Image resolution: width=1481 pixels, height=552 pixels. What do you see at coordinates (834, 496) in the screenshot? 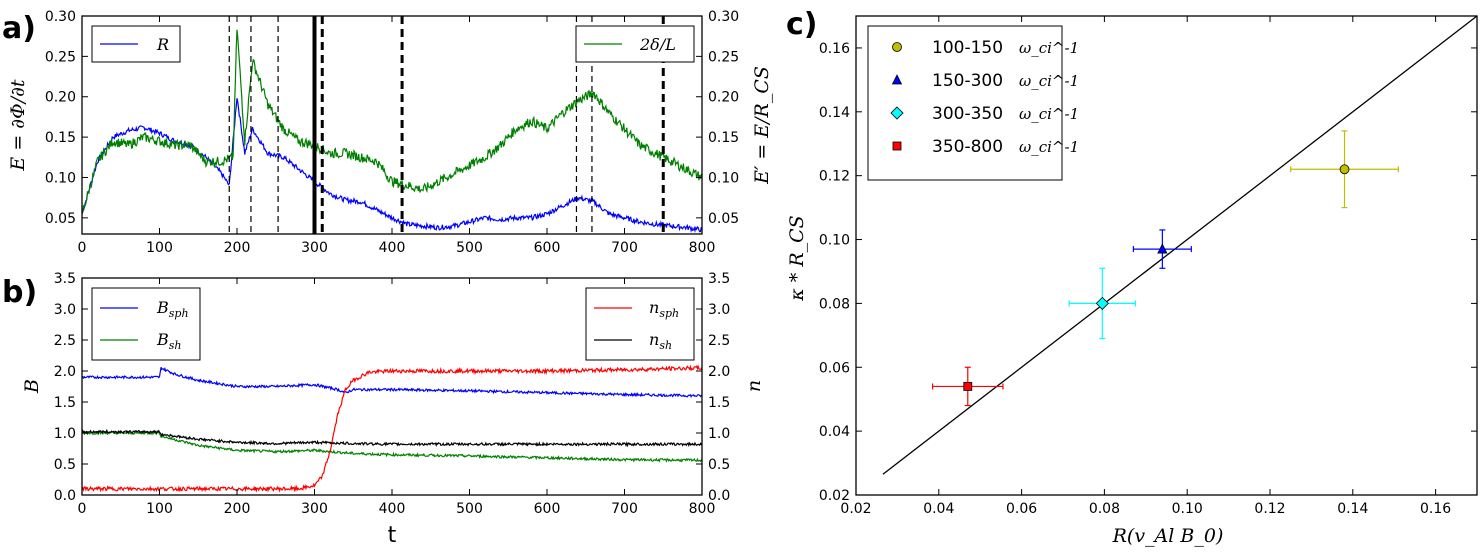
I see `y-tick-label: 0.02` at bounding box center [834, 496].